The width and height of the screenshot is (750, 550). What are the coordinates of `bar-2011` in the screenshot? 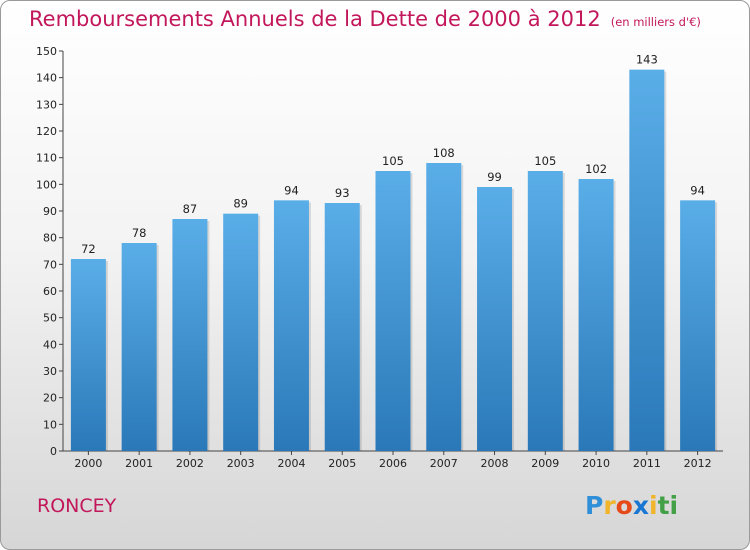 It's located at (647, 260).